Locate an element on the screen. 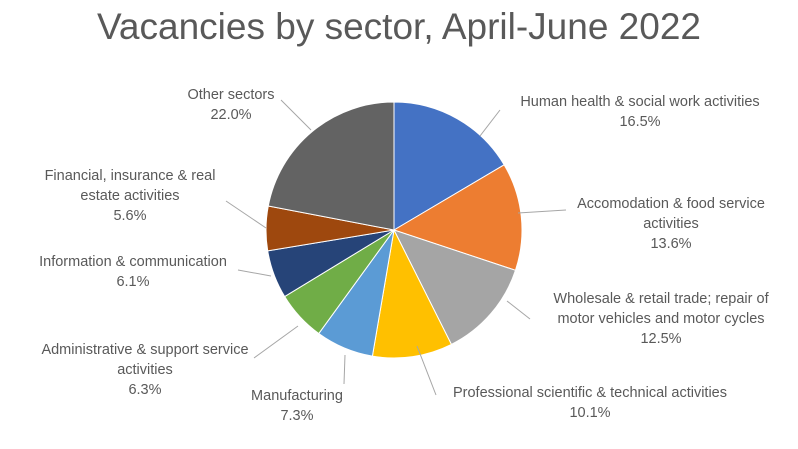  slice-label-5: Manufacturing 7.3% is located at coordinates (297, 406).